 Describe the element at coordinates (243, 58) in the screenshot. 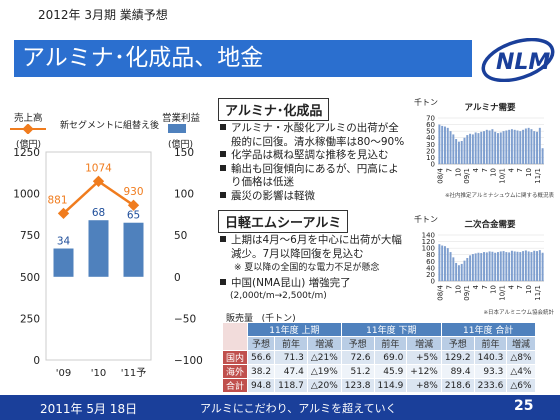

I see `title-bar` at that location.